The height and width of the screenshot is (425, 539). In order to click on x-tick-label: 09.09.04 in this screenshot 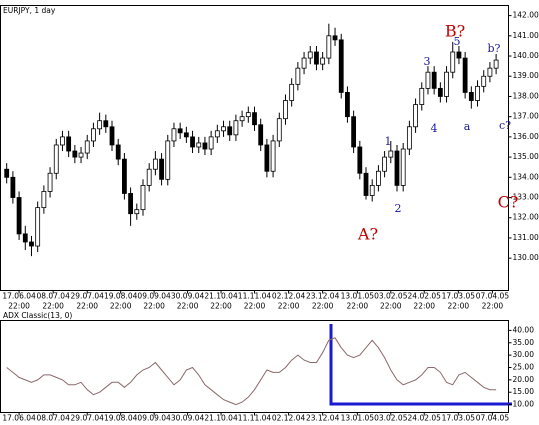, I will do `click(154, 296)`.